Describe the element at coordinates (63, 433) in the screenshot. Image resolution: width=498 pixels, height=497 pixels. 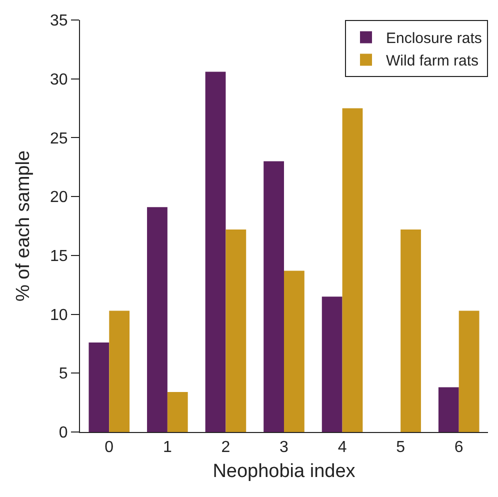
I see `y-tick-label: 0` at that location.